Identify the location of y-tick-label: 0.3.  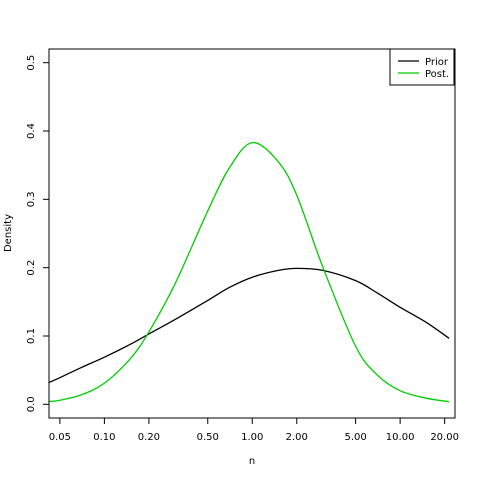
(31, 199).